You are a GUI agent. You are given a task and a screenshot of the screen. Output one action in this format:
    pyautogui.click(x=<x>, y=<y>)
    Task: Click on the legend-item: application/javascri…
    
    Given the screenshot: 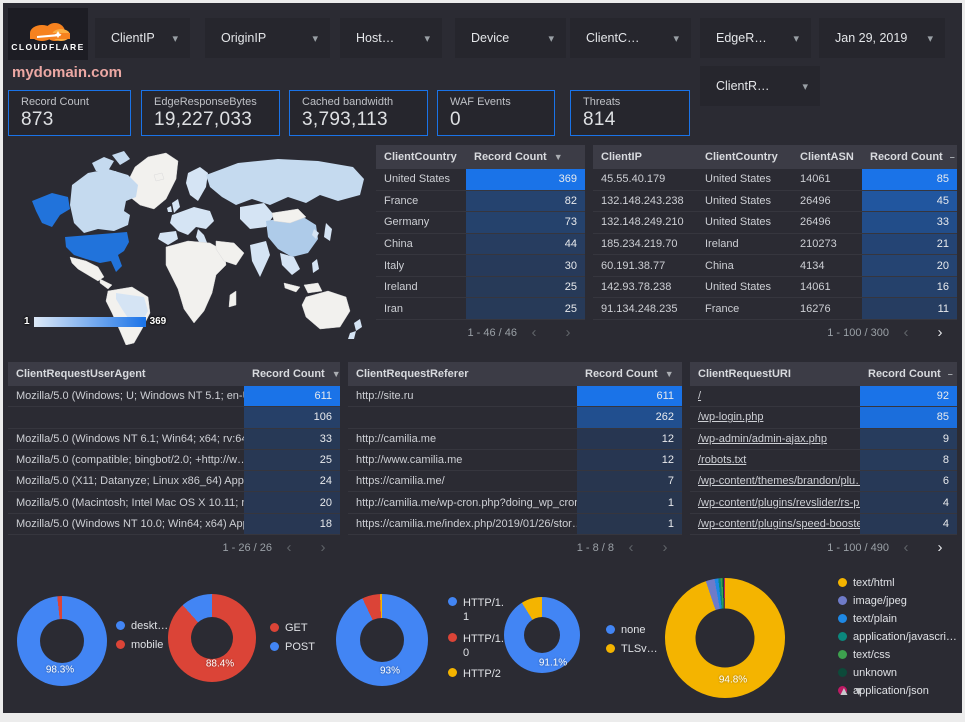 What is the action you would take?
    pyautogui.click(x=897, y=637)
    